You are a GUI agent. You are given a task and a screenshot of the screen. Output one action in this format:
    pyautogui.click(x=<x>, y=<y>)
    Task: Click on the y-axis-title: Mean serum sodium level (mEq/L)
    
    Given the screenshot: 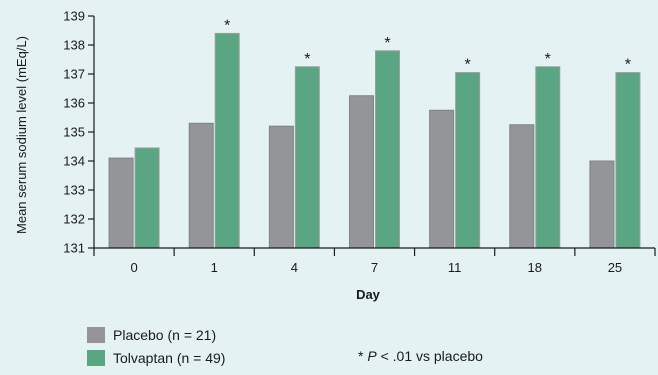 What is the action you would take?
    pyautogui.click(x=21, y=135)
    